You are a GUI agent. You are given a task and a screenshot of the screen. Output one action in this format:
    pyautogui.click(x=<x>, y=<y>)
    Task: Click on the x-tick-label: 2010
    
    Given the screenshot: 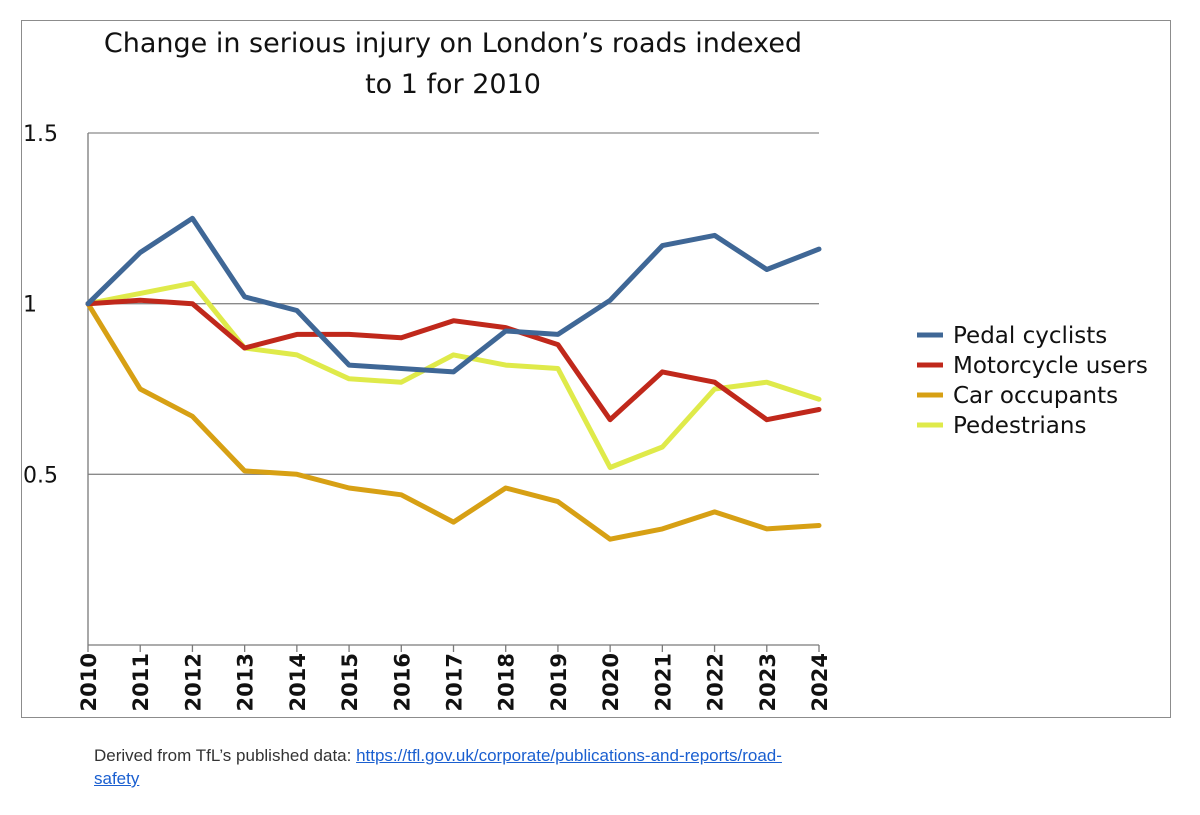 What is the action you would take?
    pyautogui.click(x=89, y=682)
    